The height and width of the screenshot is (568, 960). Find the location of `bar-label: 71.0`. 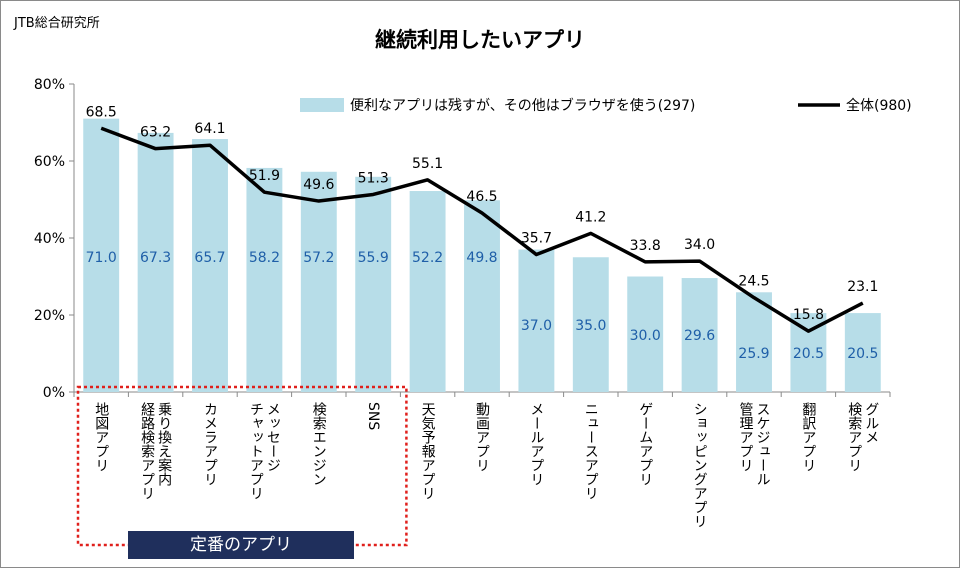

bar-label: 71.0 is located at coordinates (101, 258).